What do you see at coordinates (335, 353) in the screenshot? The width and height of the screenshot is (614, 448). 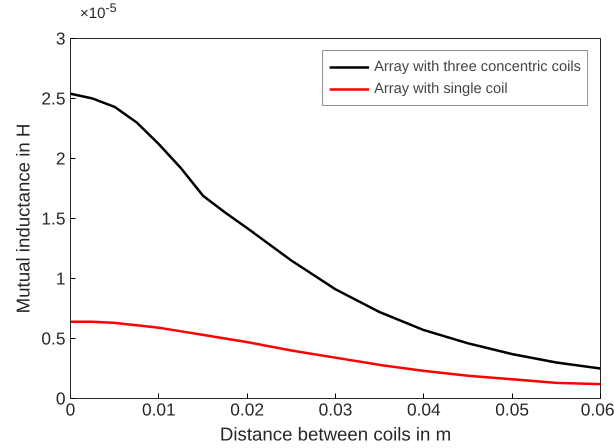 I see `line-series` at bounding box center [335, 353].